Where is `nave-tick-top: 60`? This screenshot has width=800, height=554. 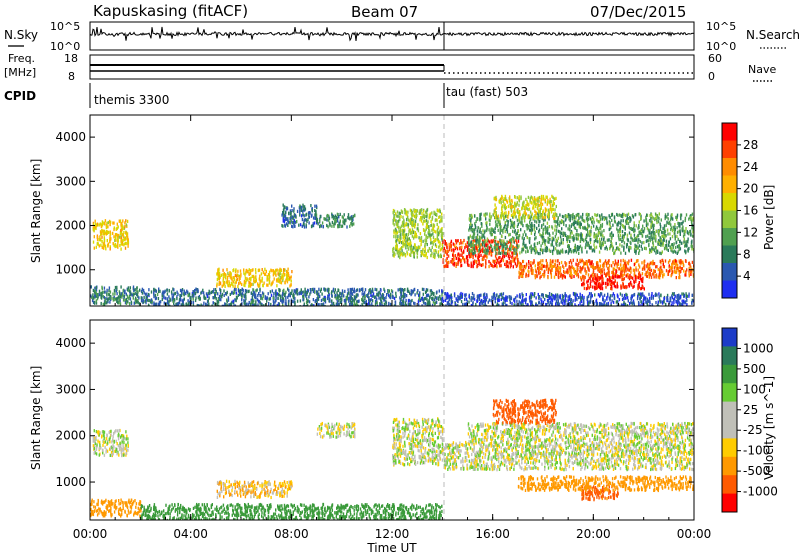
nave-tick-top: 60 is located at coordinates (715, 58).